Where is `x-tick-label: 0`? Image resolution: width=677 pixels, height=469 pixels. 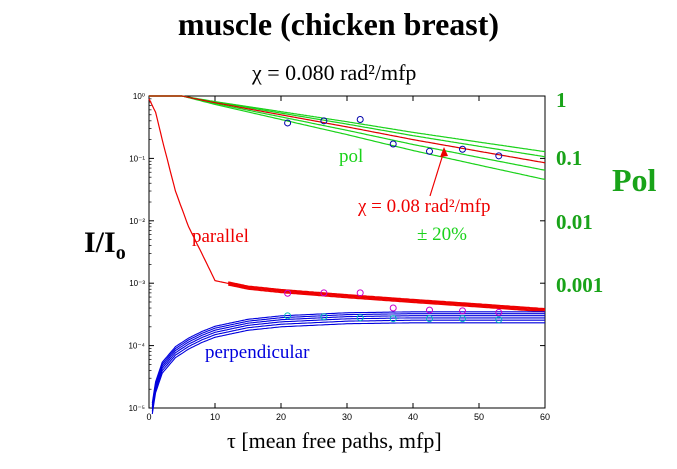 x-tick-label: 0 is located at coordinates (148, 417).